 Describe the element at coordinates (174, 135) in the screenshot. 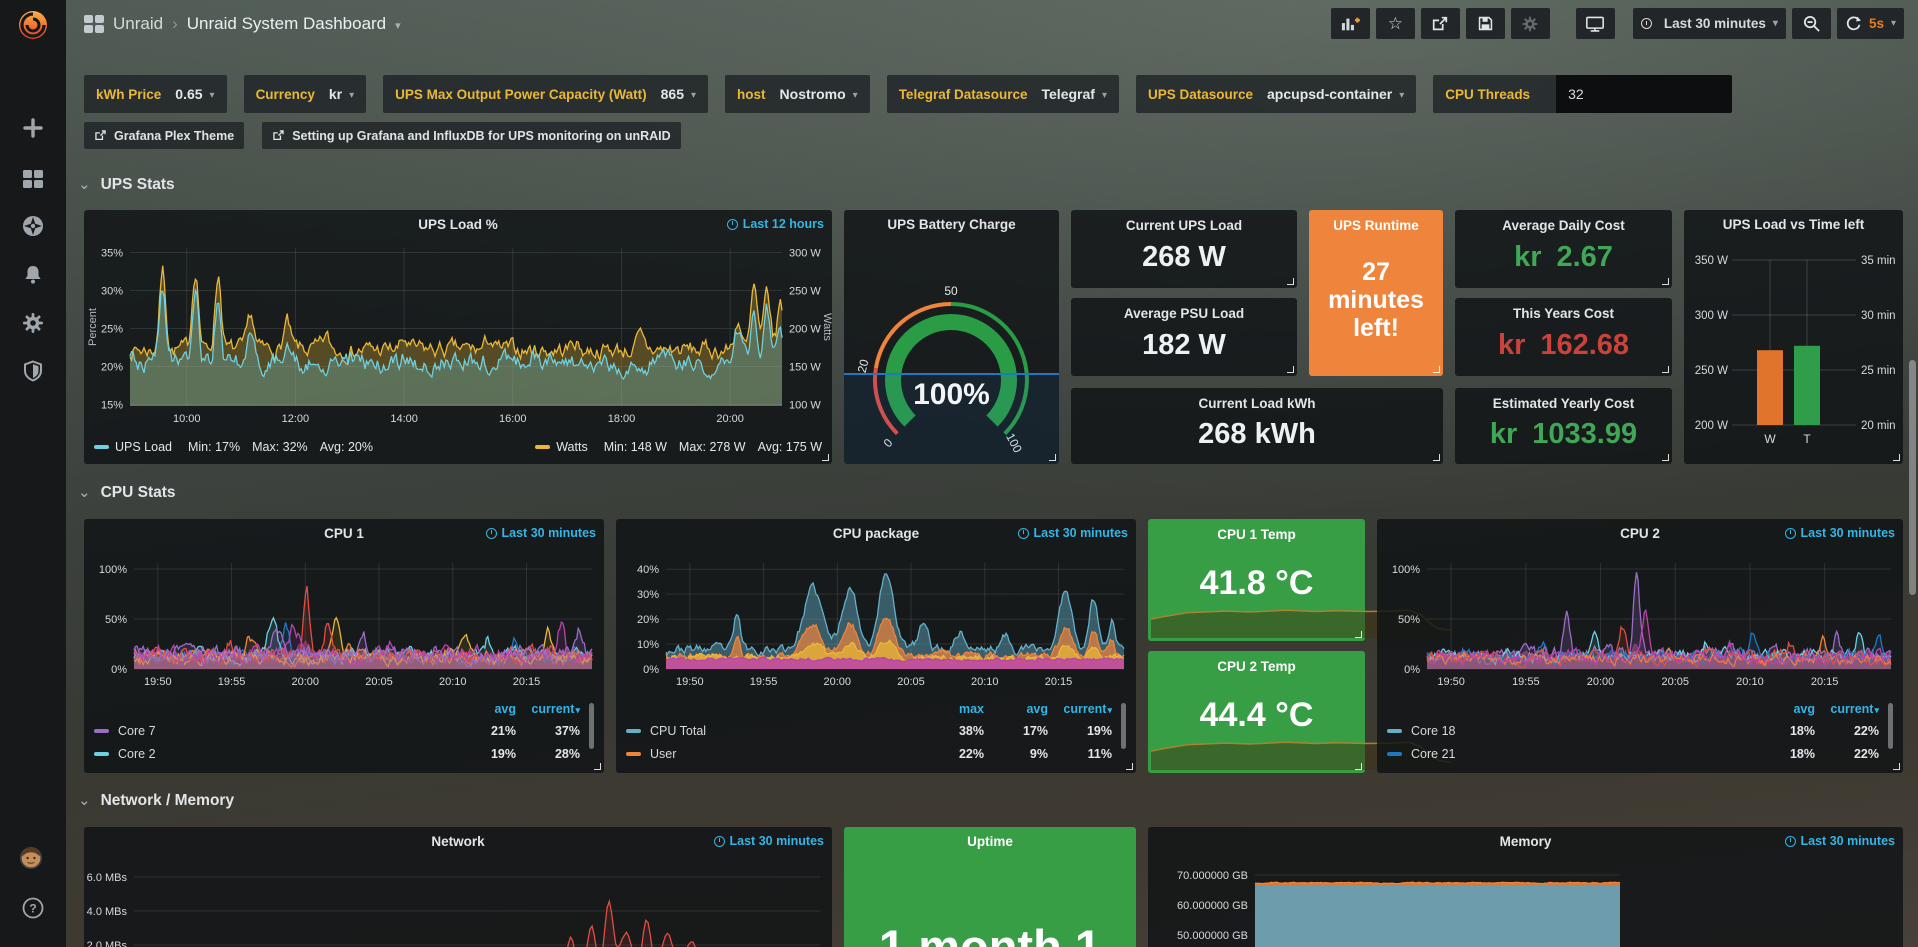

I see `link-label: Grafana Plex Theme` at that location.